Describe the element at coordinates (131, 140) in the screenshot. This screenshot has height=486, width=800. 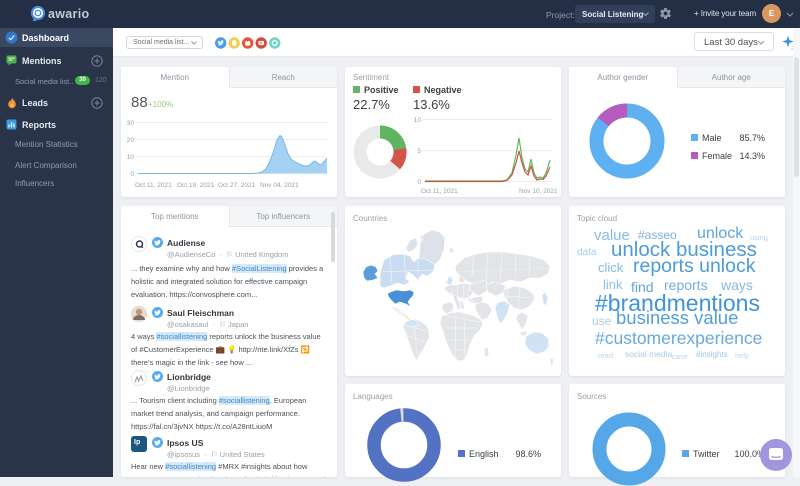
I see `svg-text: 20` at that location.